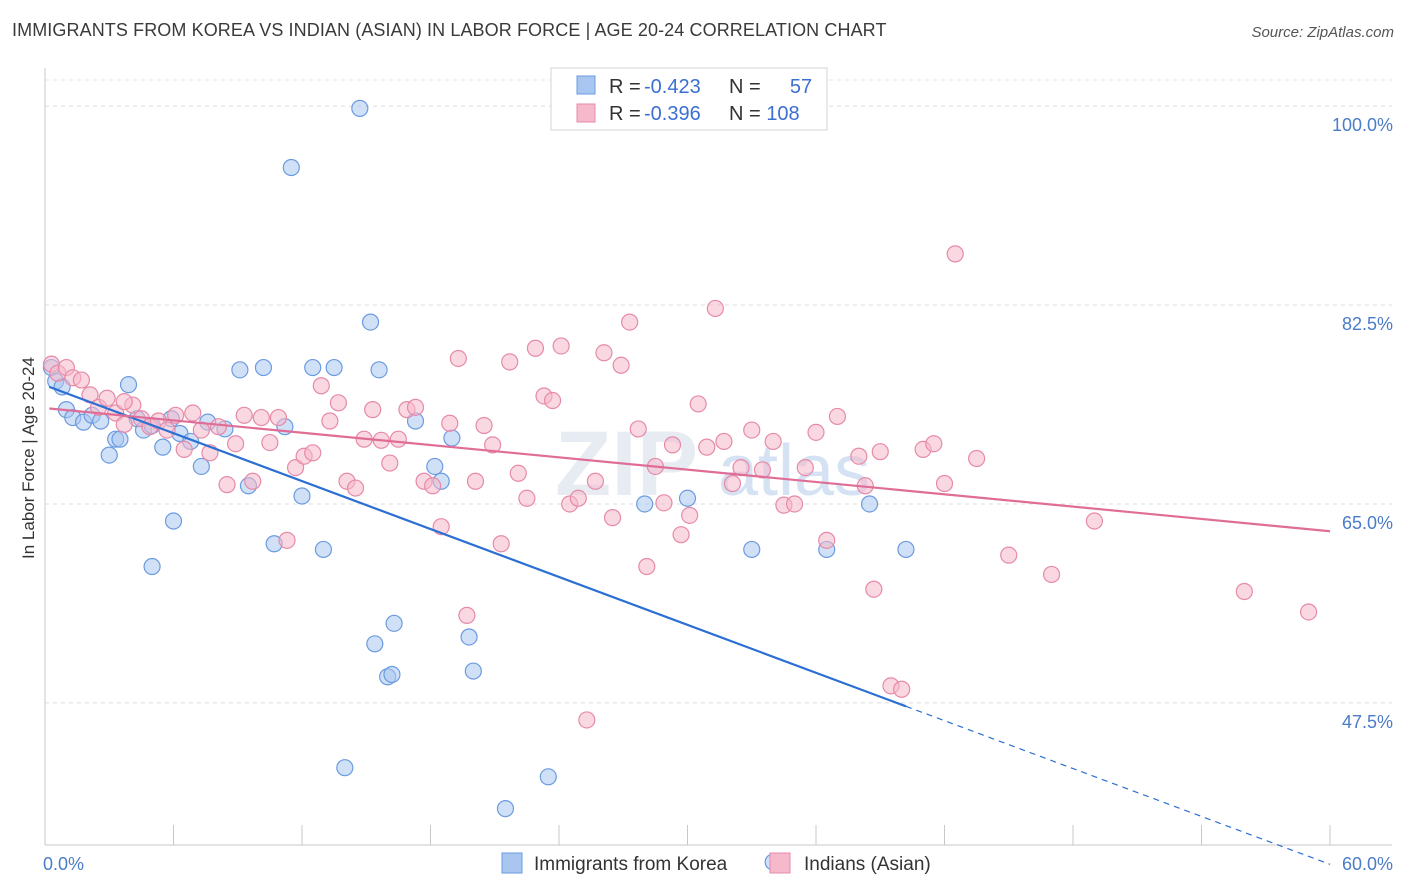  What do you see at coordinates (867, 864) in the screenshot?
I see `bottom-legend-label-indian: Indians (Asian)` at bounding box center [867, 864].